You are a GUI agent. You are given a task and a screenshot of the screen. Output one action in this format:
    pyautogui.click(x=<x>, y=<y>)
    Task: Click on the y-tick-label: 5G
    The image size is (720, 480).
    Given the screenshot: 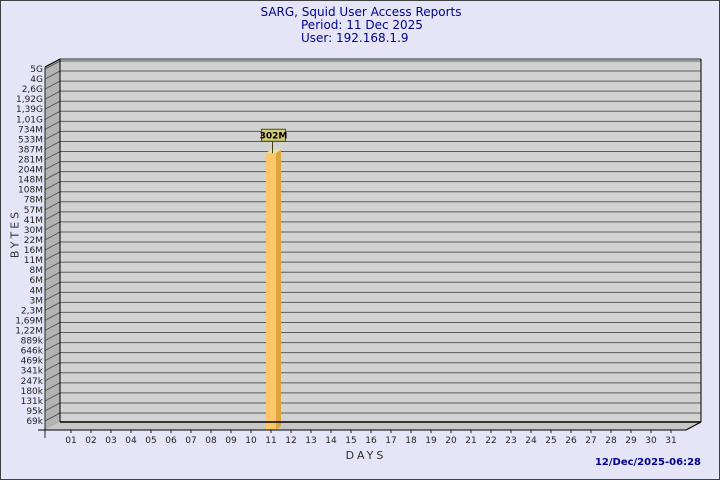 What is the action you would take?
    pyautogui.click(x=36, y=70)
    